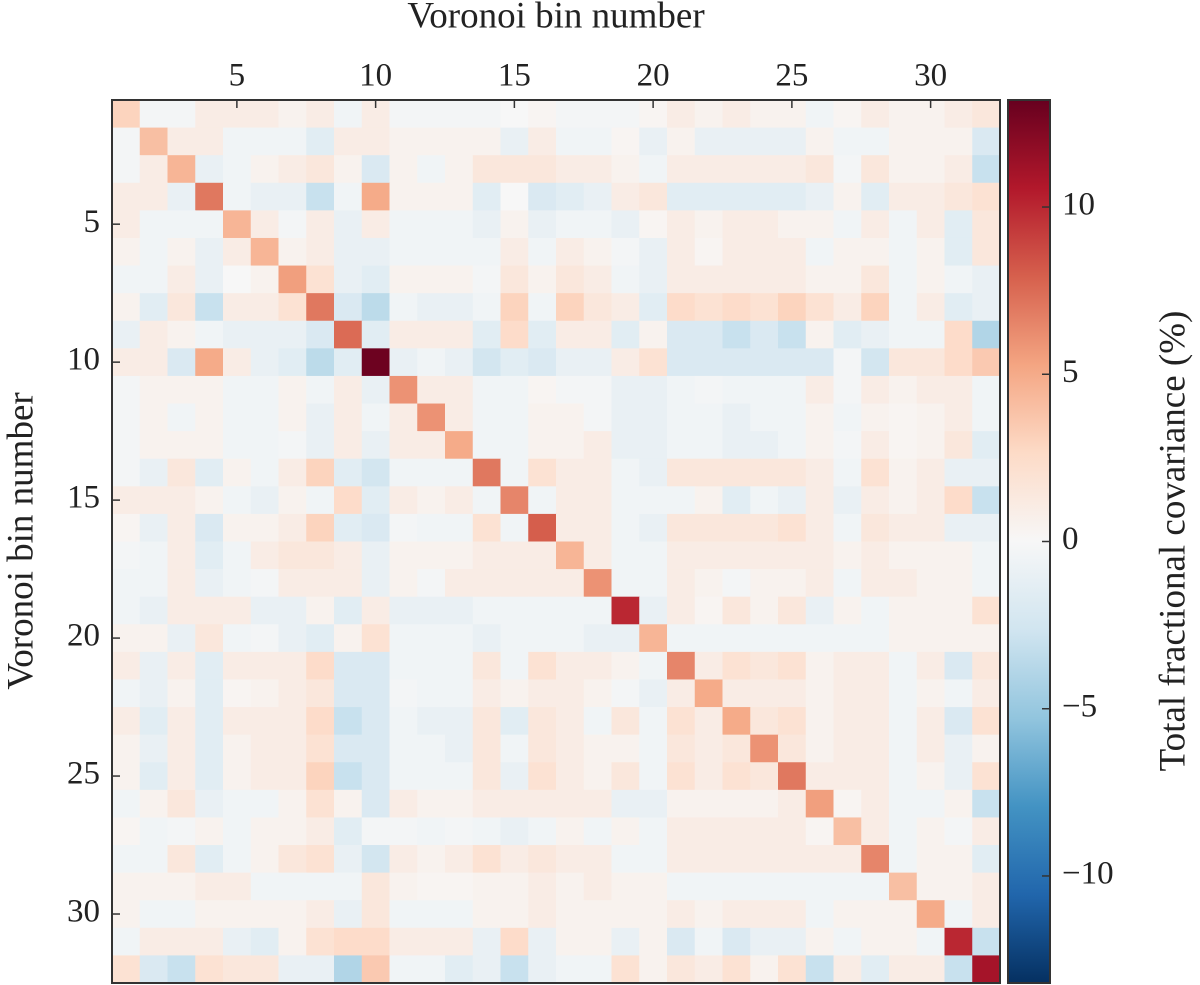 The height and width of the screenshot is (985, 1200). Describe the element at coordinates (1078, 205) in the screenshot. I see `colorbar-tick-label: 10` at that location.